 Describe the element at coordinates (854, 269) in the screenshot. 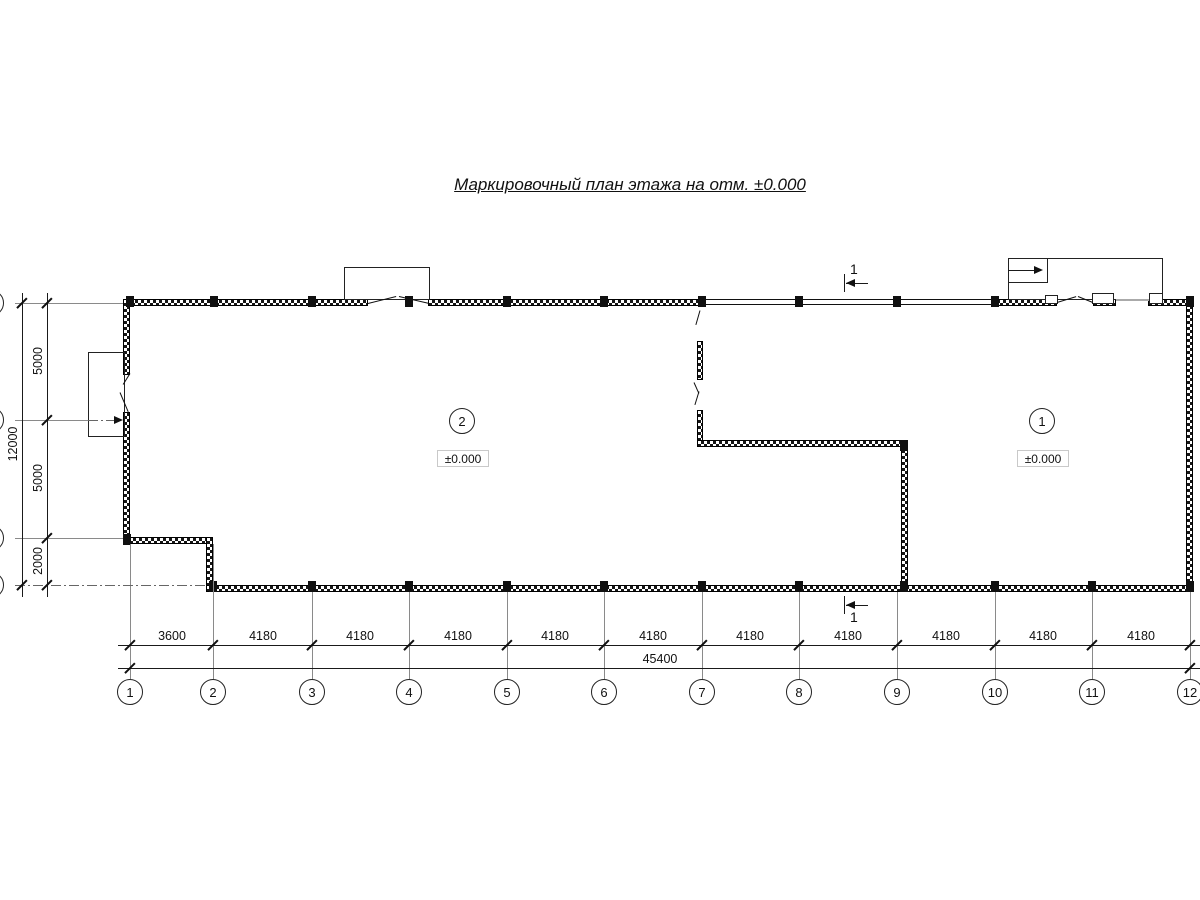

I see `section-label-top: 1` at that location.